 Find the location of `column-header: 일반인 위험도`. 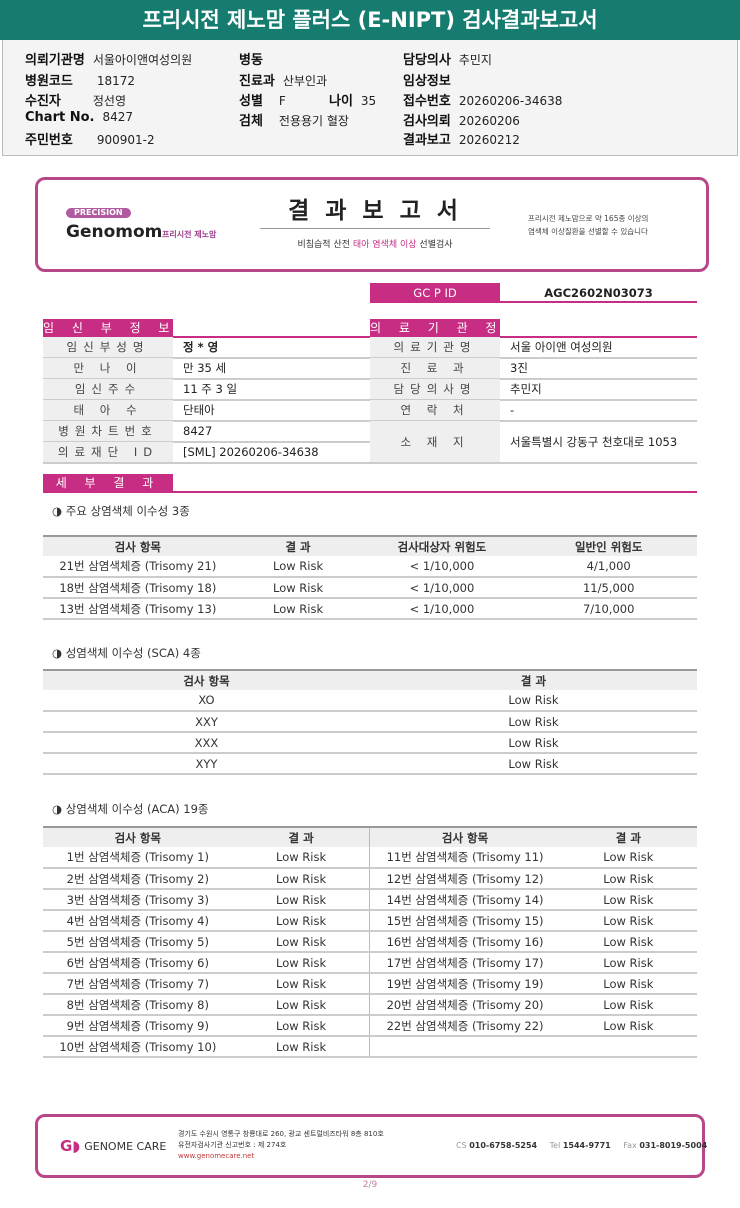

column-header: 일반인 위험도 is located at coordinates (608, 545).